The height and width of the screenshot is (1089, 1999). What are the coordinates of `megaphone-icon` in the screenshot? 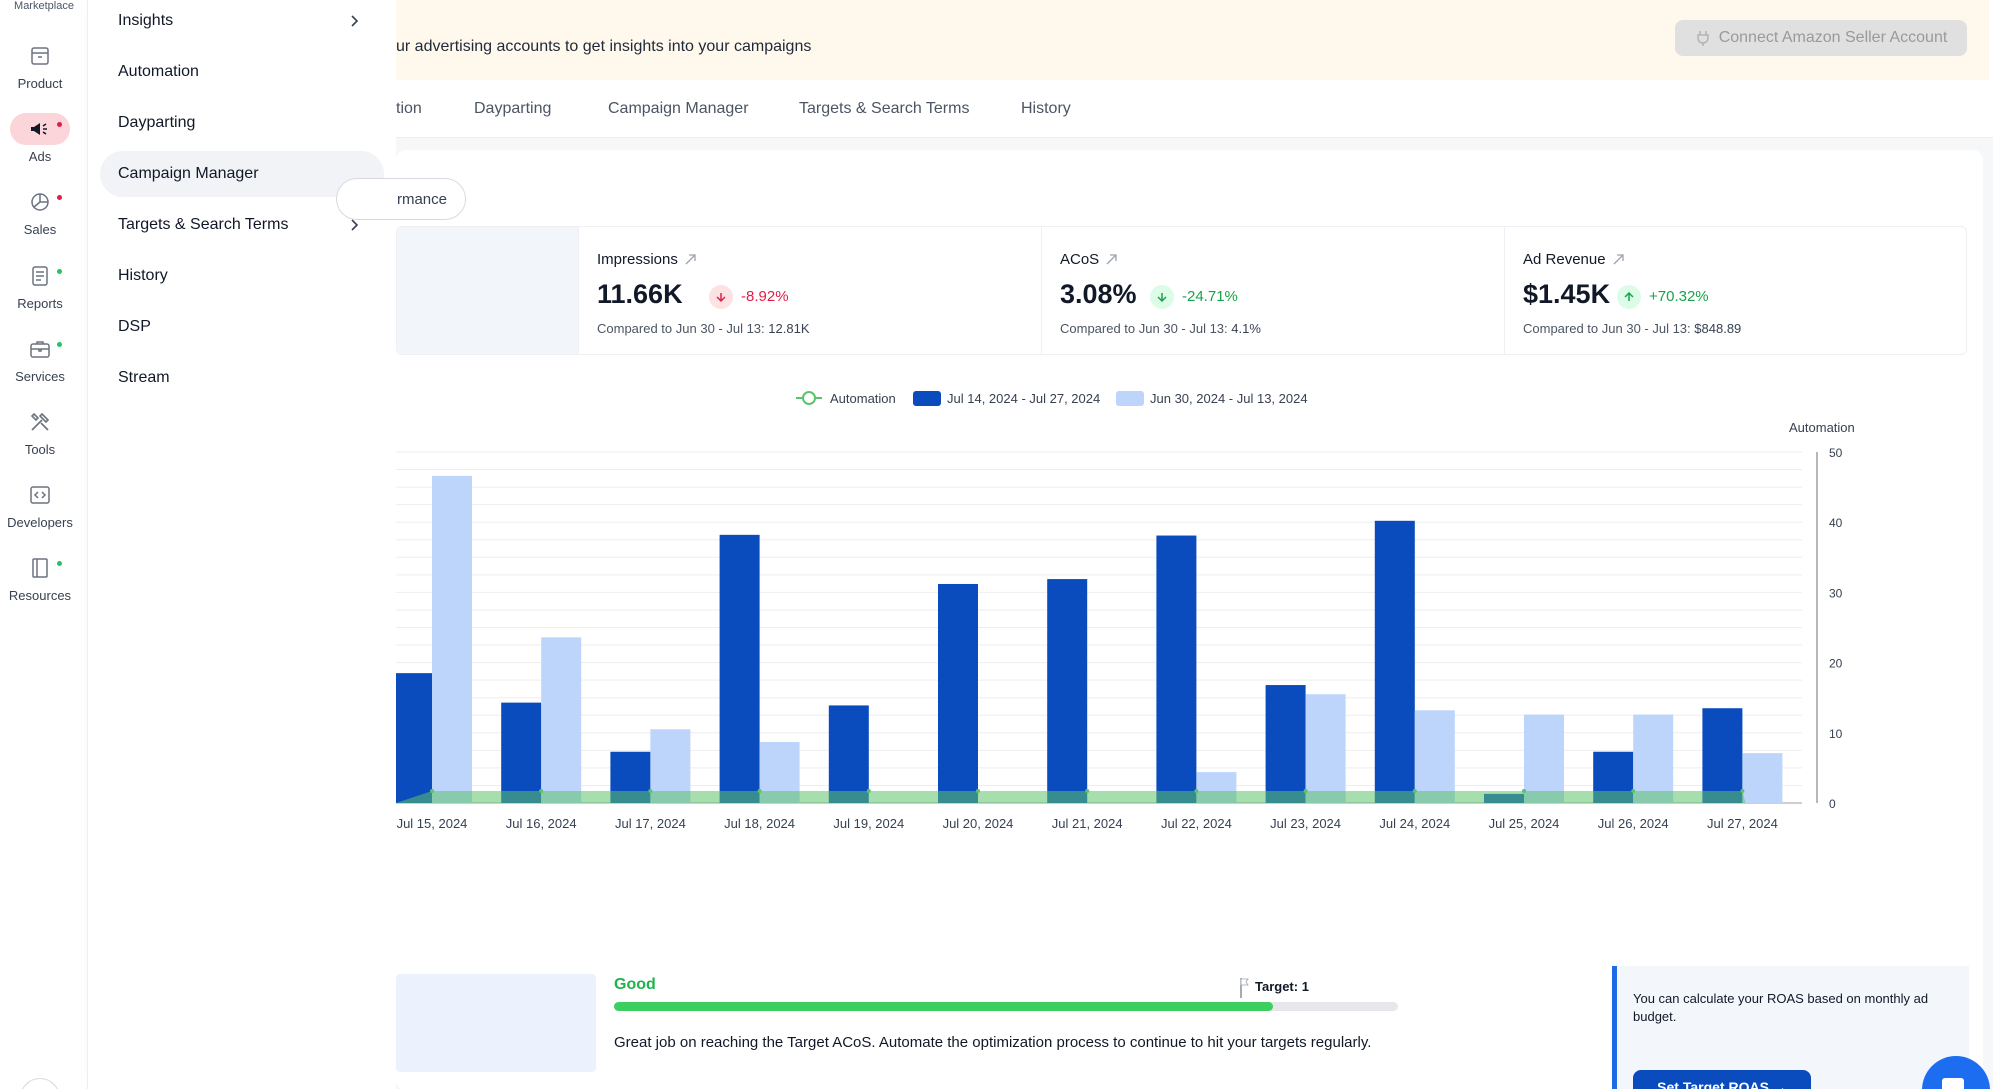 It's located at (39, 129).